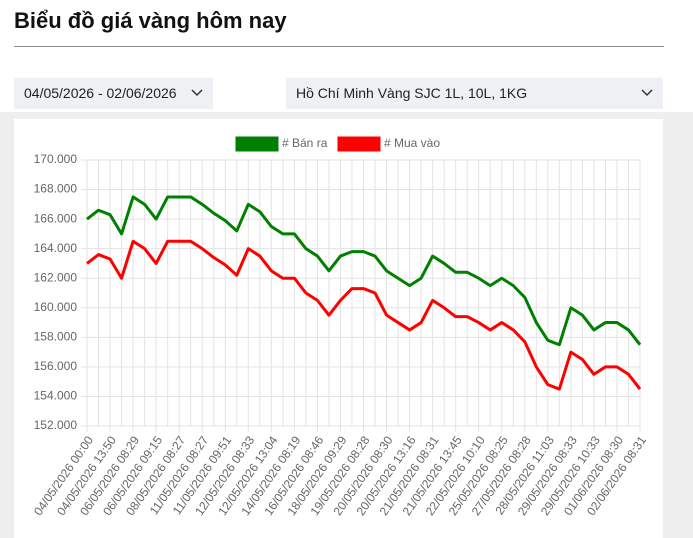  Describe the element at coordinates (150, 20) in the screenshot. I see `page-title: Biểu đồ giá vàng hôm nay` at that location.